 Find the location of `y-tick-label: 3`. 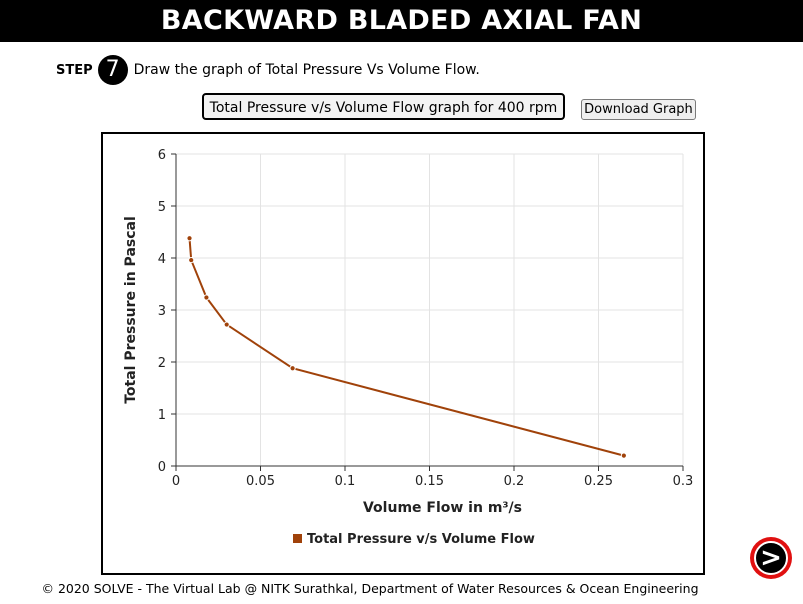

y-tick-label: 3 is located at coordinates (162, 311).